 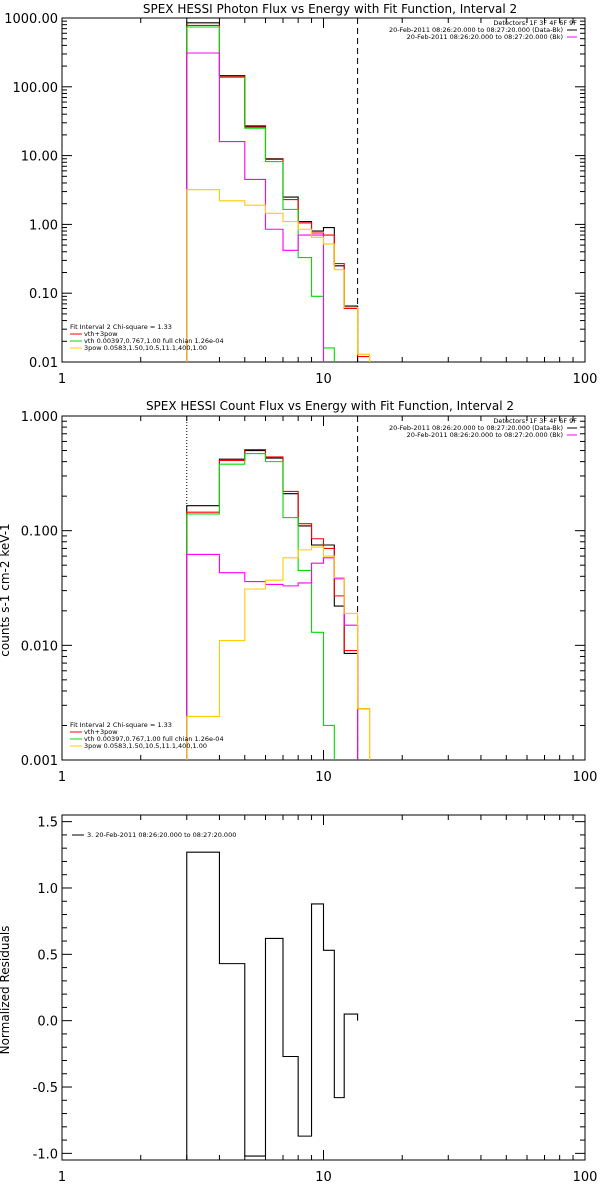 I want to click on y-tick-label: 0.001, so click(x=39, y=761).